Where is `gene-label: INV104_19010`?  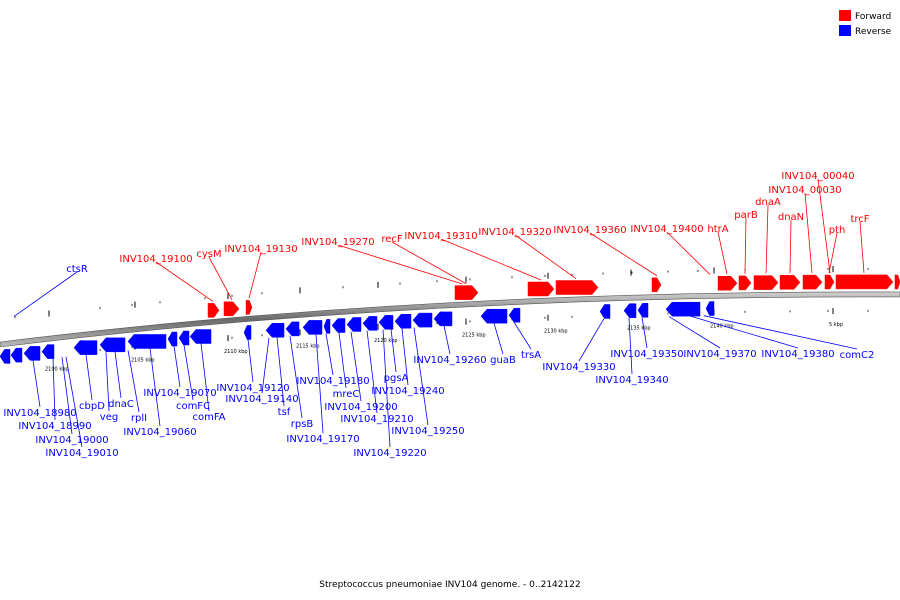 gene-label: INV104_19010 is located at coordinates (81, 453).